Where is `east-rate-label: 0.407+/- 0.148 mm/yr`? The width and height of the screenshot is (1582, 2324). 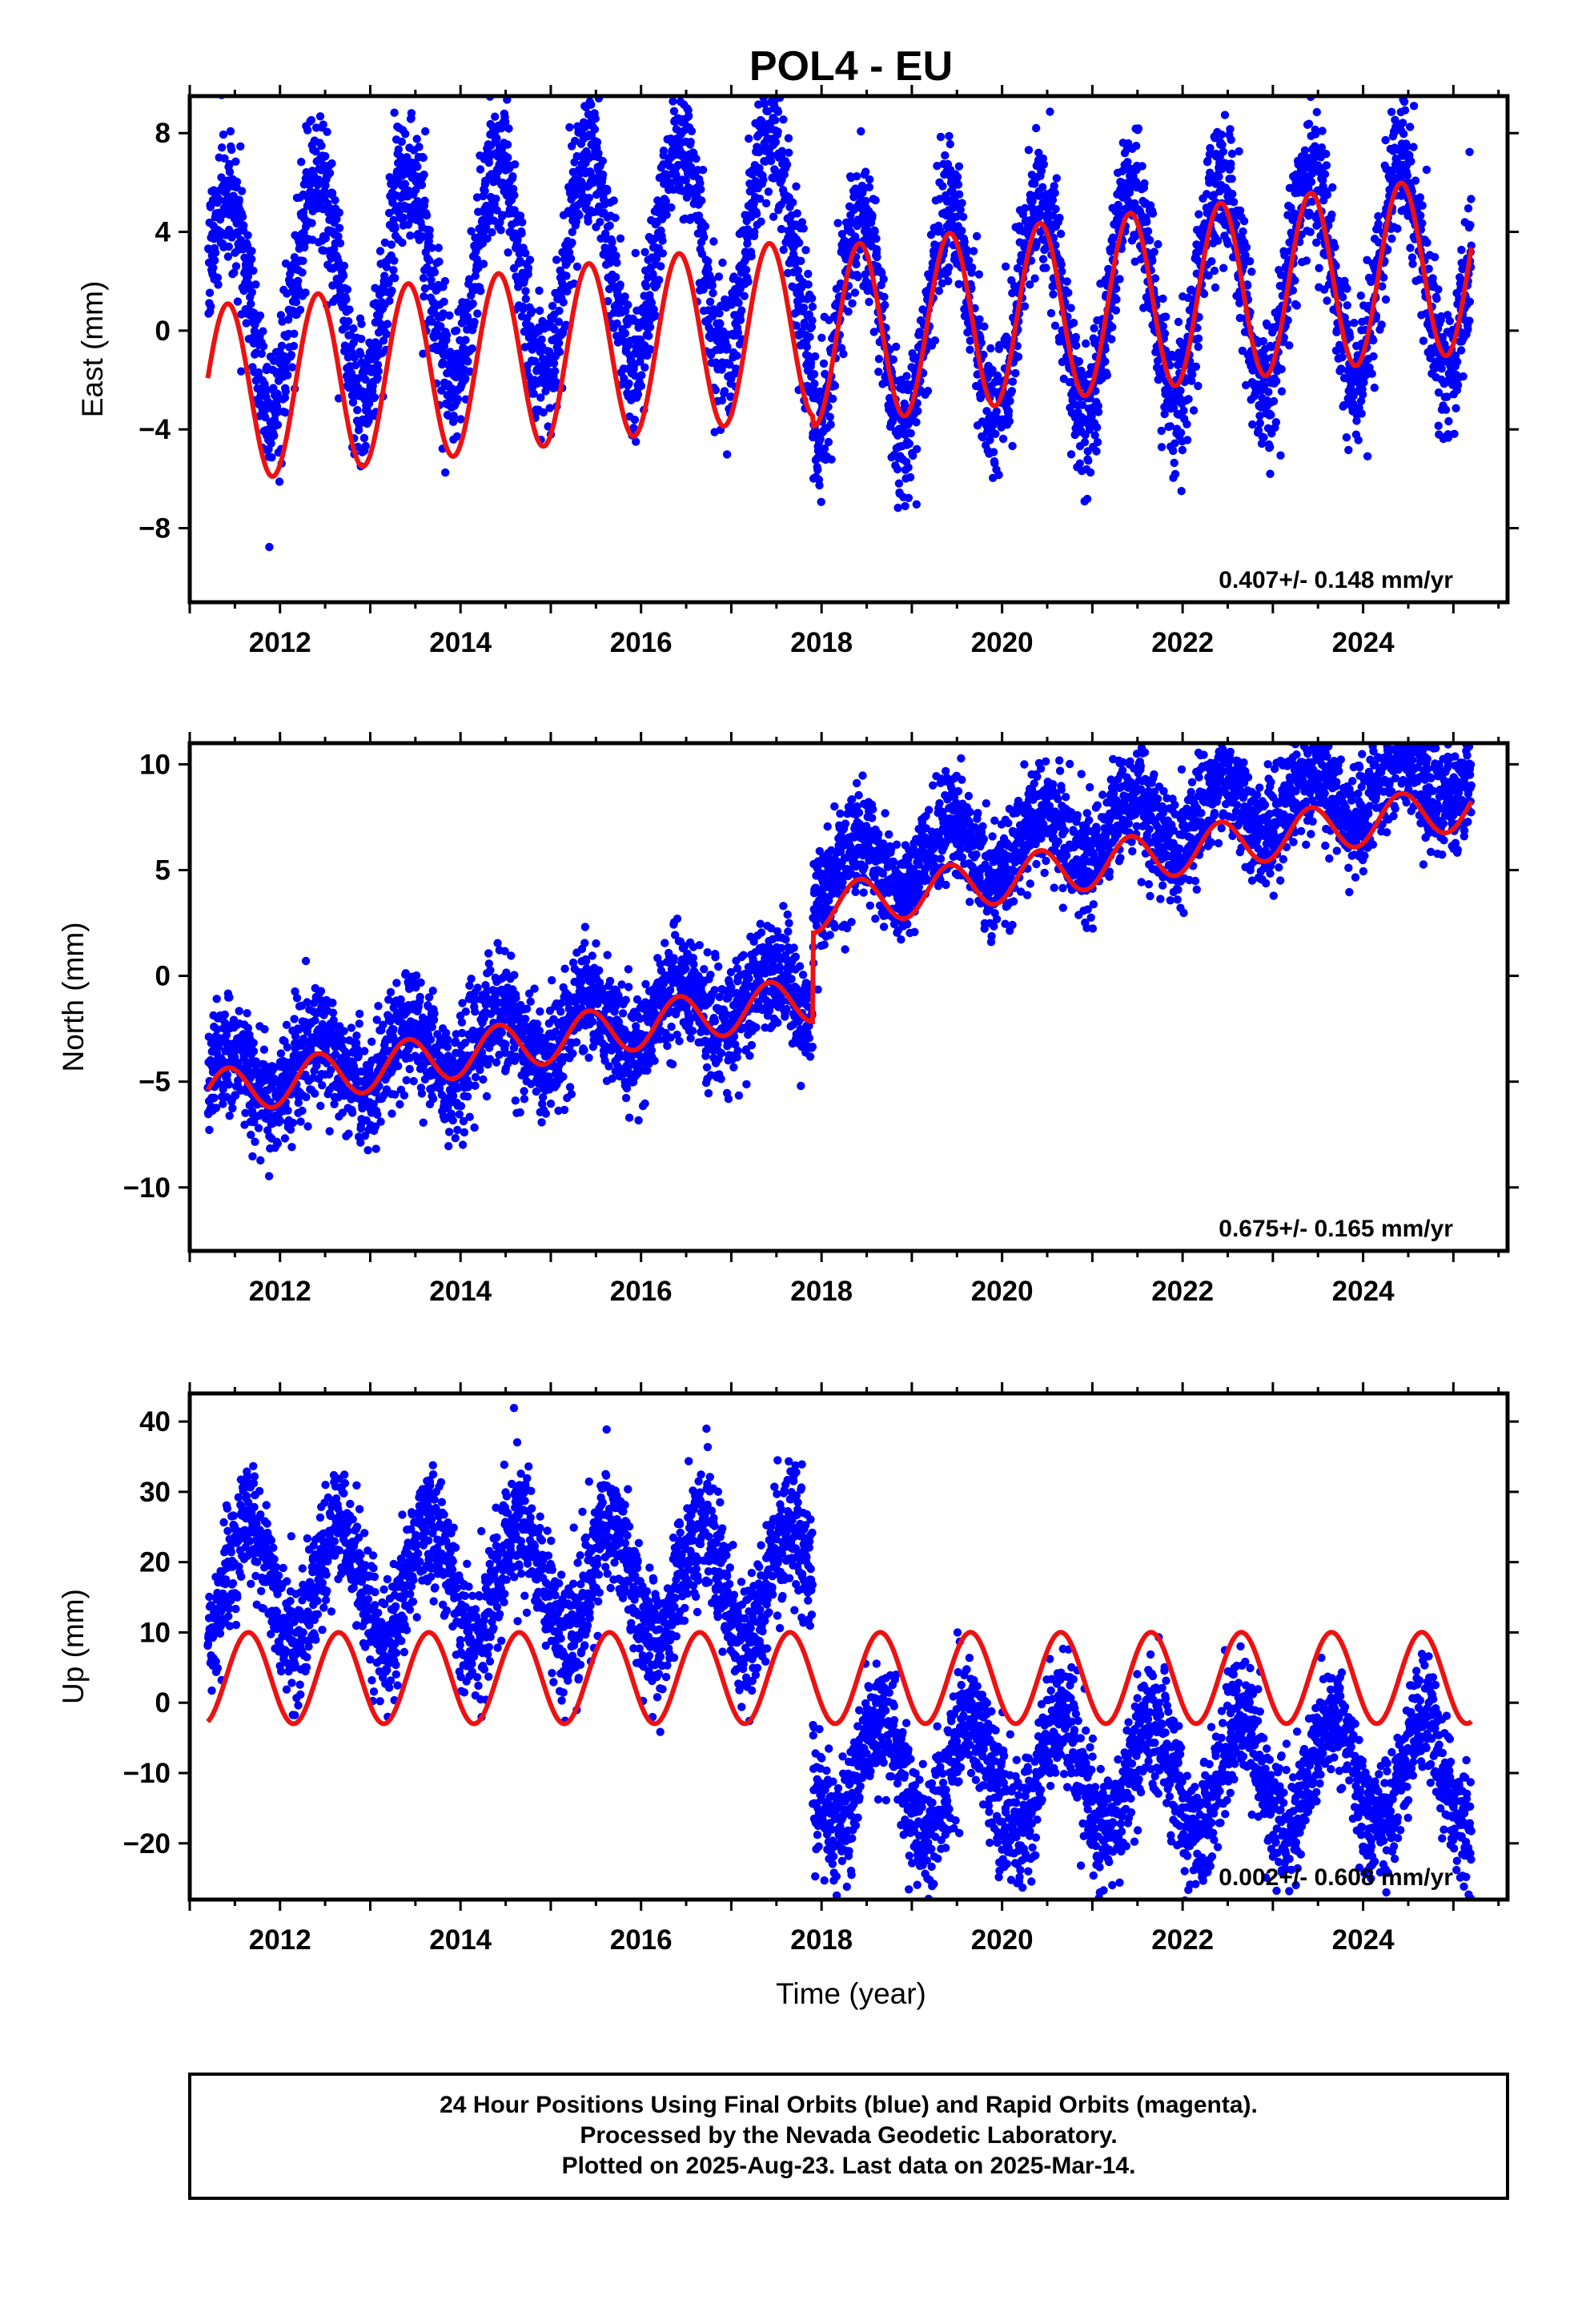
east-rate-label: 0.407+/- 0.148 mm/yr is located at coordinates (1336, 580).